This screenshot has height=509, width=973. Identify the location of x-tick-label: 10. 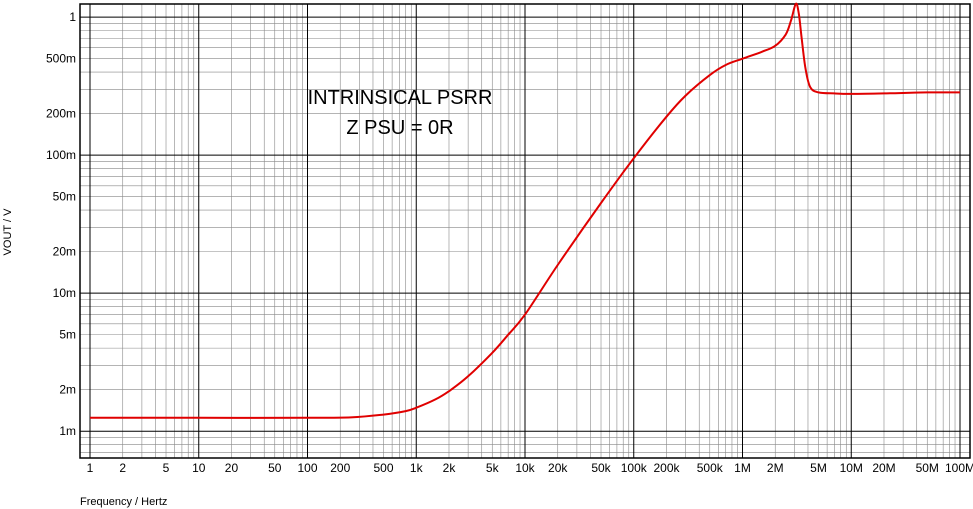
(199, 468).